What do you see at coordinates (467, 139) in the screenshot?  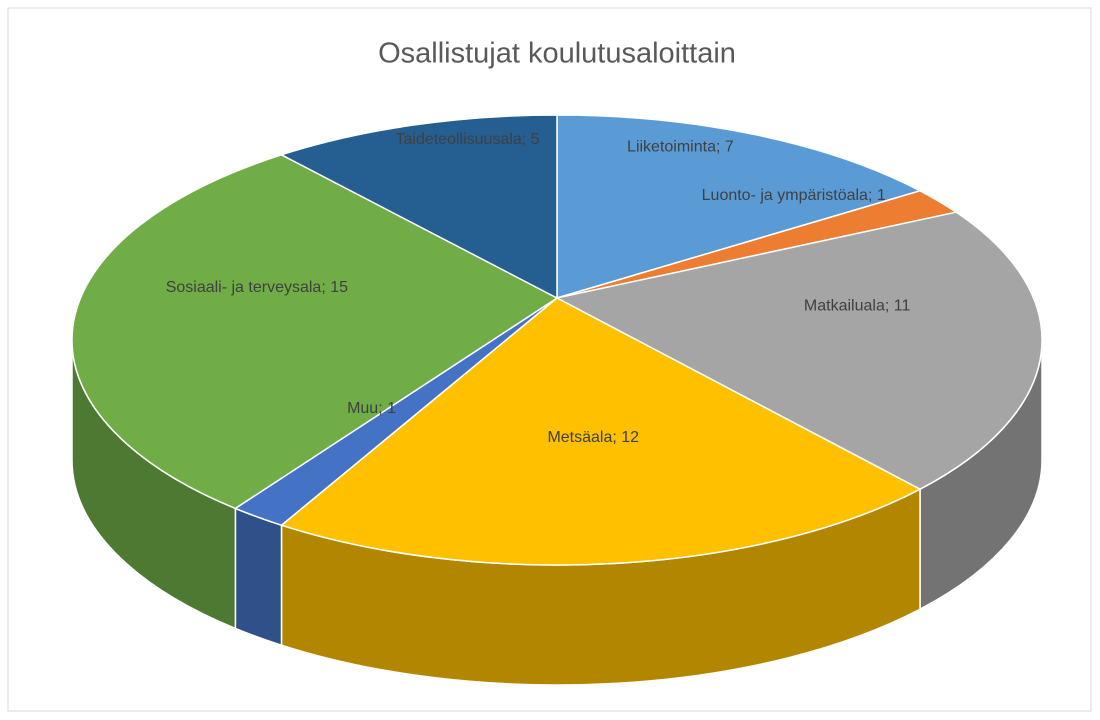 I see `data-label: Taideteollisuusala; 5` at bounding box center [467, 139].